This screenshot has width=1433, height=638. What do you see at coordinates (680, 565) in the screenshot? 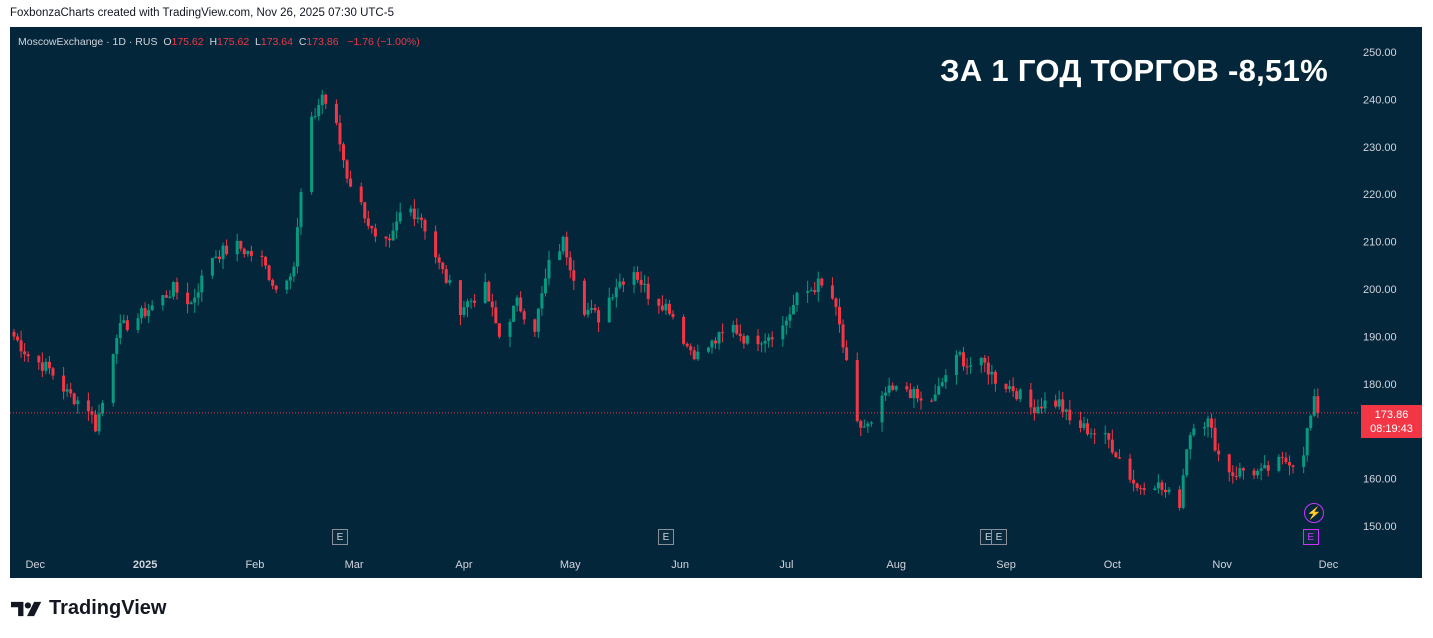
I see `x-tick-label: Jun` at bounding box center [680, 565].